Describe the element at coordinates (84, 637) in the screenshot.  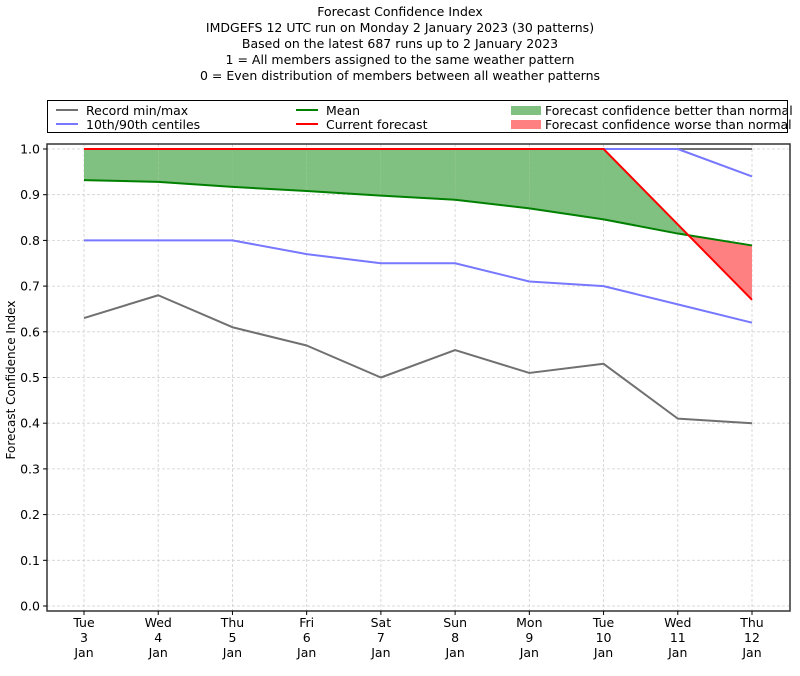
I see `x-tick-label: 3` at that location.